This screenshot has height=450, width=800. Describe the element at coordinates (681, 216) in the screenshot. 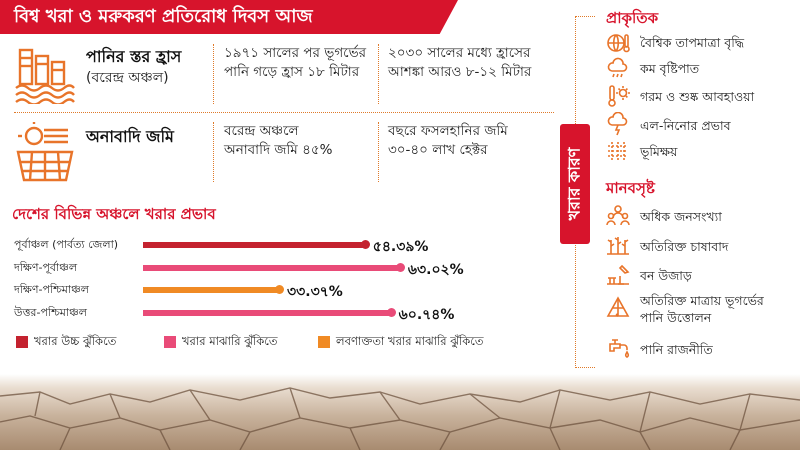

I see `cause-label: অধিক জনসংখ্যা` at that location.